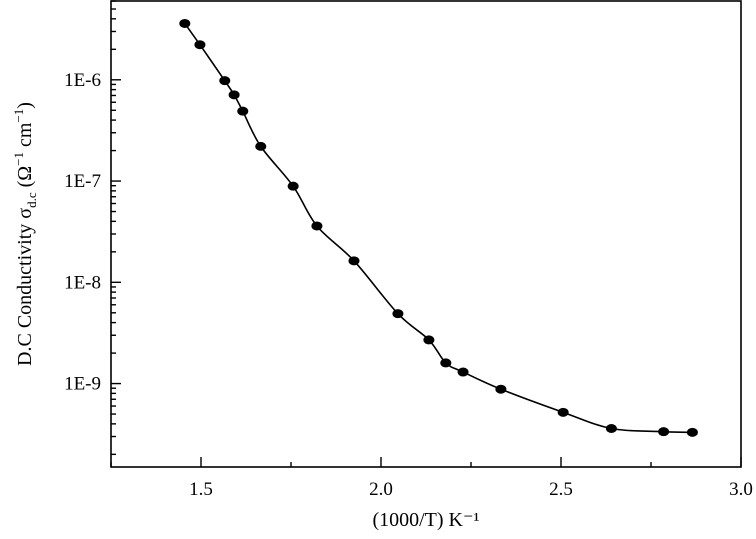 This screenshot has height=539, width=756. I want to click on x-tick-label: 2.0, so click(381, 489).